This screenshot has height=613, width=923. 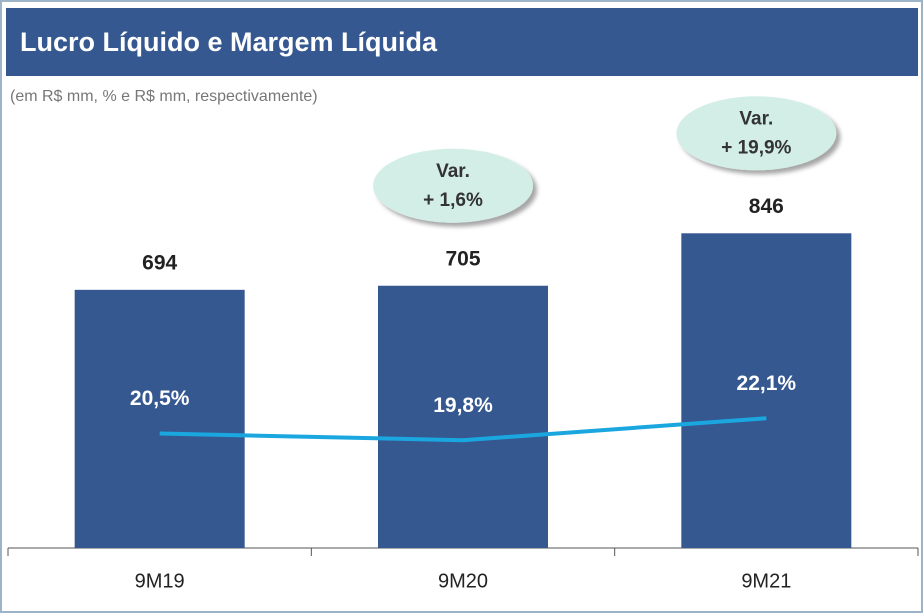 What do you see at coordinates (463, 581) in the screenshot?
I see `x-tick-label: 9M20` at bounding box center [463, 581].